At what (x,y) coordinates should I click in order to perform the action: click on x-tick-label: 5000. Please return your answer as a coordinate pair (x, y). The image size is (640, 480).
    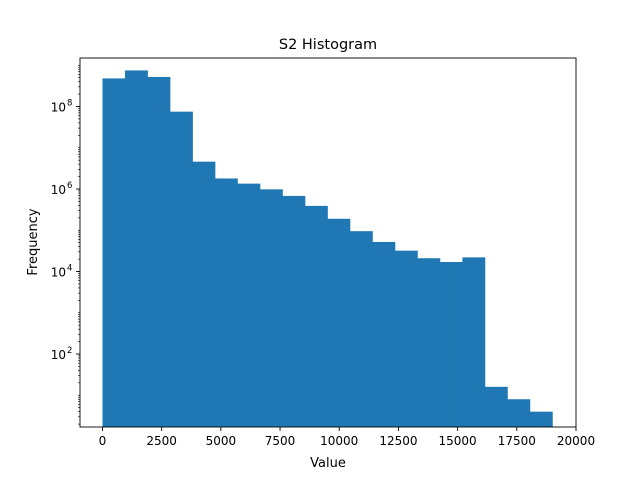
    Looking at the image, I should click on (221, 441).